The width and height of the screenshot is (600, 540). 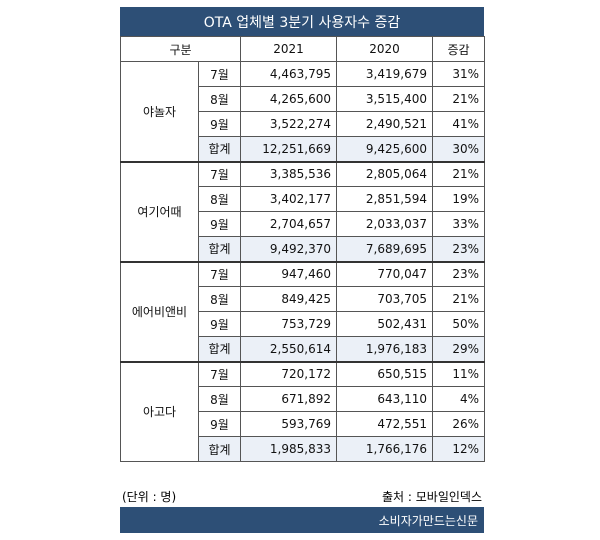 I want to click on value-2021-cell: 720,172, so click(x=288, y=373).